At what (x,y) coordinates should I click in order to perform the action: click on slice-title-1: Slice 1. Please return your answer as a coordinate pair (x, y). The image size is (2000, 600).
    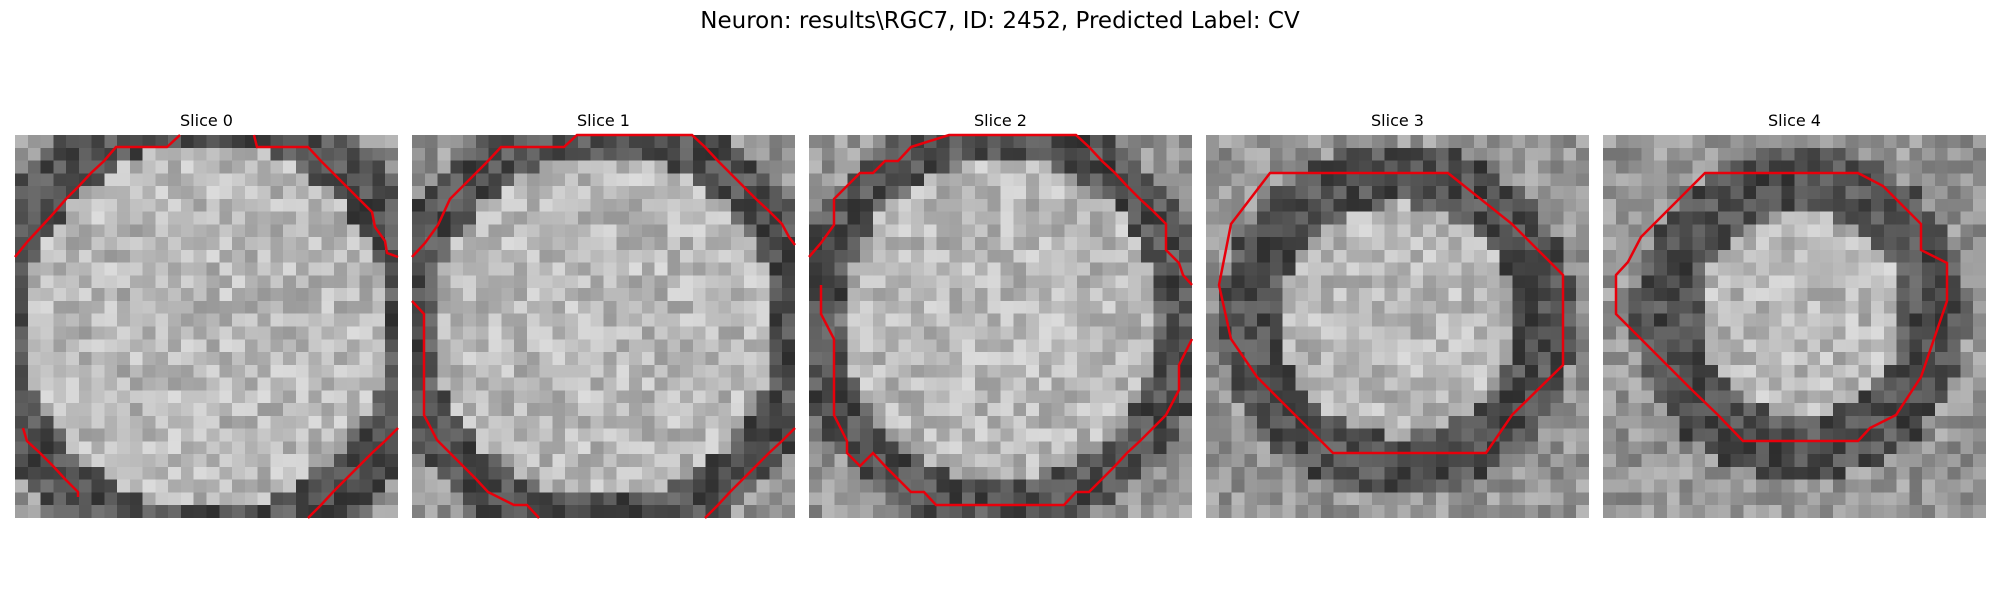
    Looking at the image, I should click on (603, 120).